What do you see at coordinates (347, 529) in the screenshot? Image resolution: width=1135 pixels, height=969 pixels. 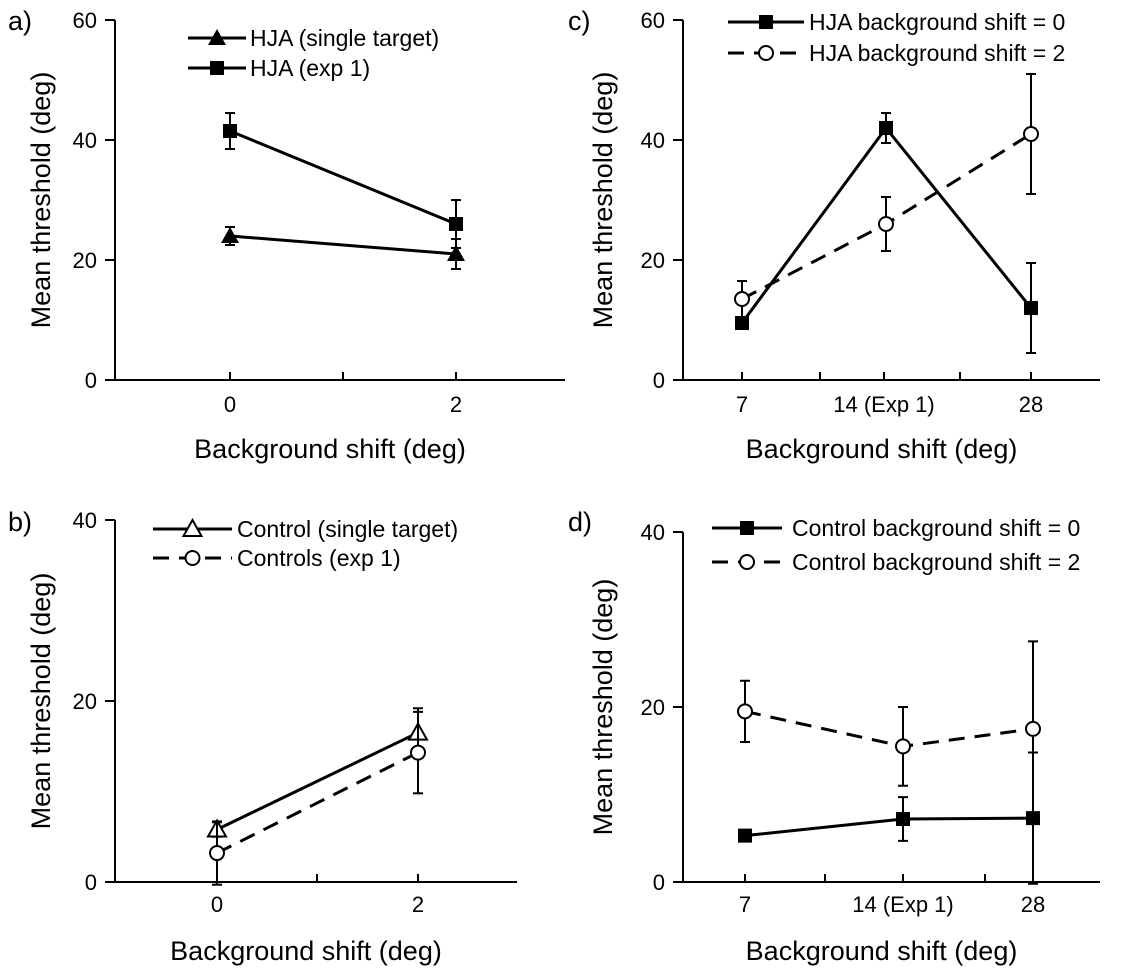 I see `legend-label: Control (single target)` at bounding box center [347, 529].